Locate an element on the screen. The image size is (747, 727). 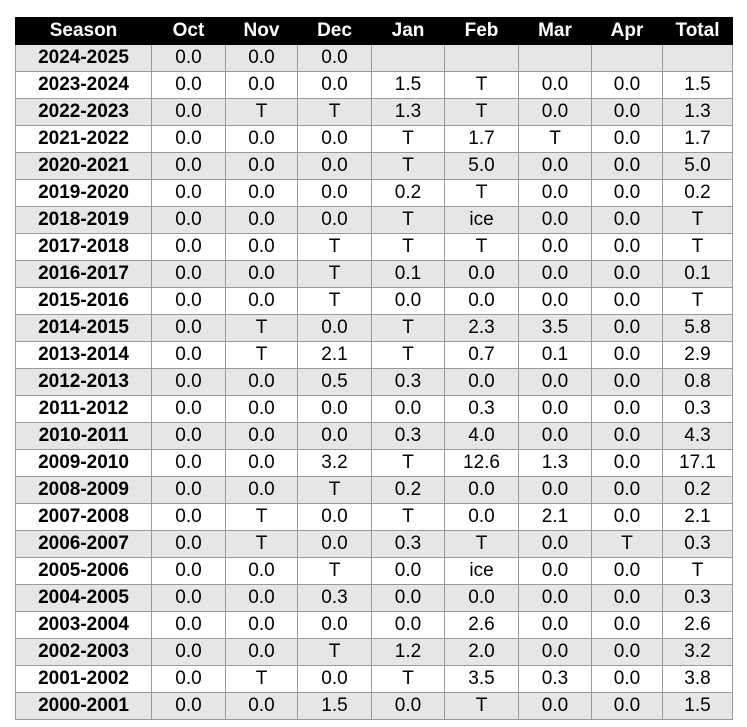
cell-season: 2006-2007 is located at coordinates (83, 544).